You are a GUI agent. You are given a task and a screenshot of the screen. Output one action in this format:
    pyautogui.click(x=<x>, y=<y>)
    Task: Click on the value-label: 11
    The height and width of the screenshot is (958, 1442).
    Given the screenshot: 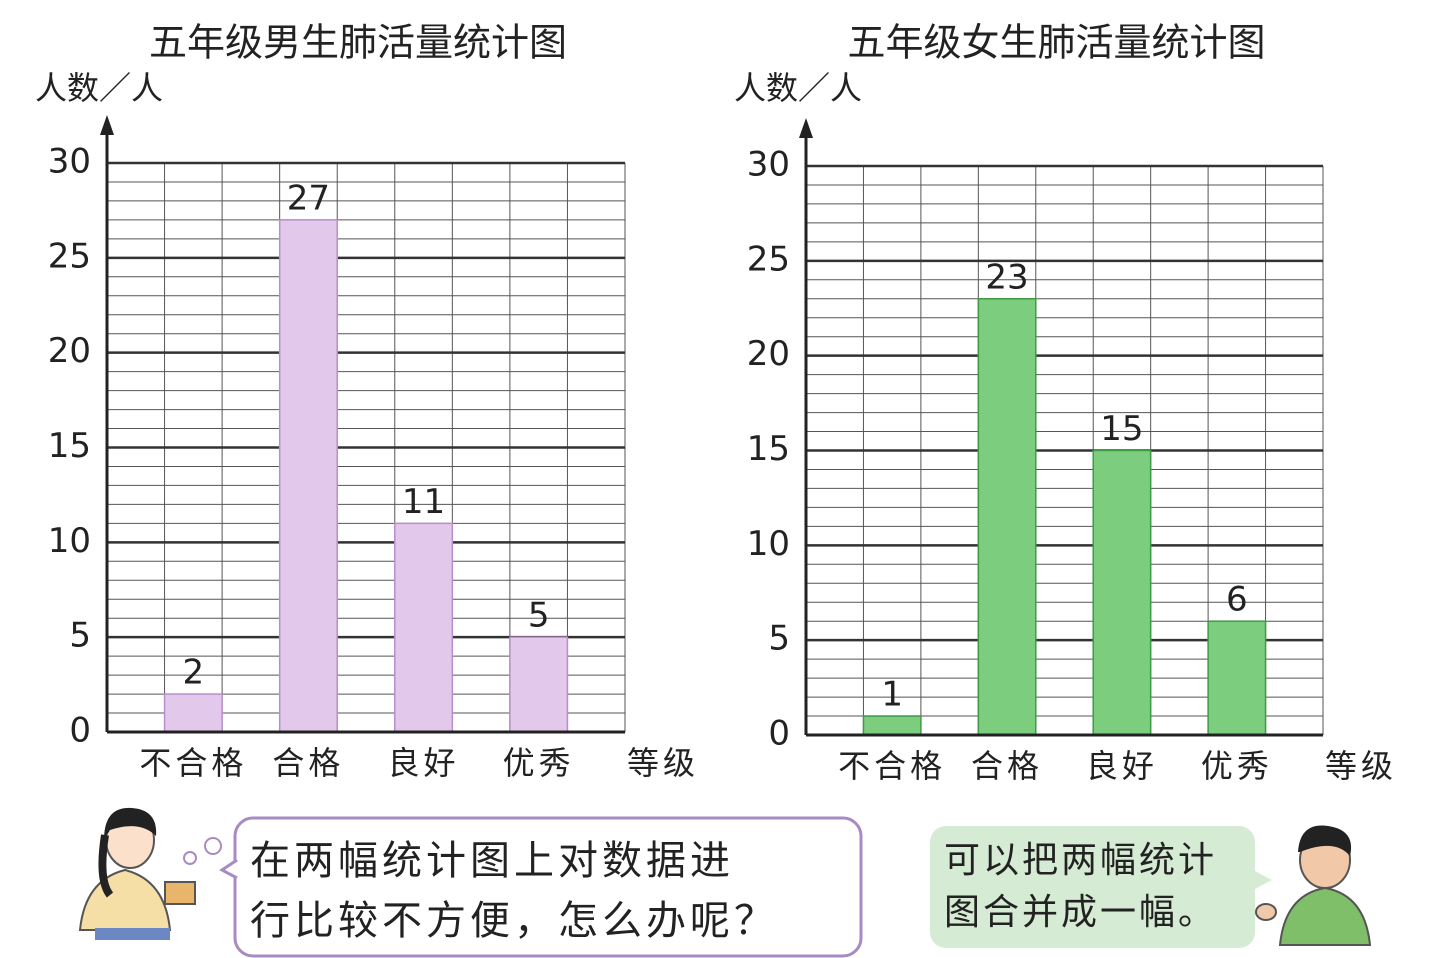 What is the action you would take?
    pyautogui.click(x=423, y=502)
    